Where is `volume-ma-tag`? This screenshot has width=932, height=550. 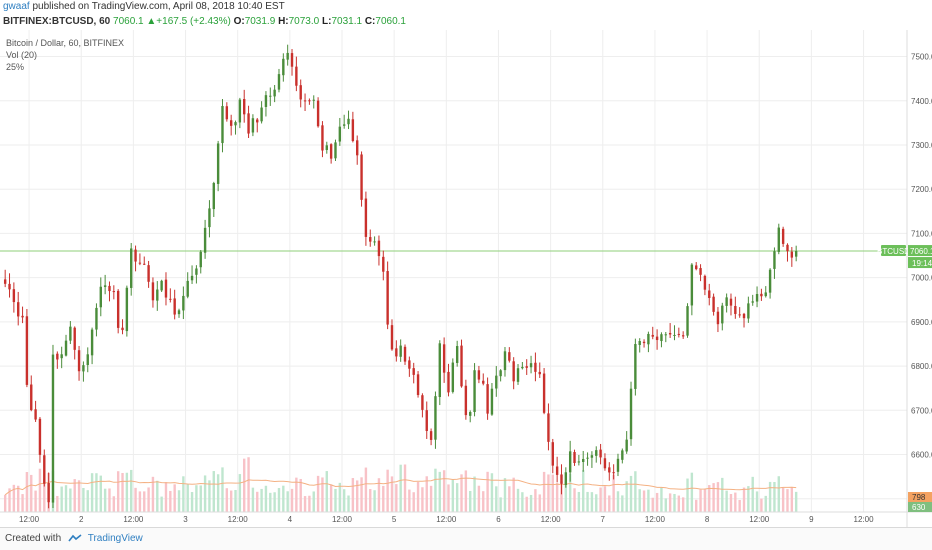 volume-ma-tag is located at coordinates (920, 507).